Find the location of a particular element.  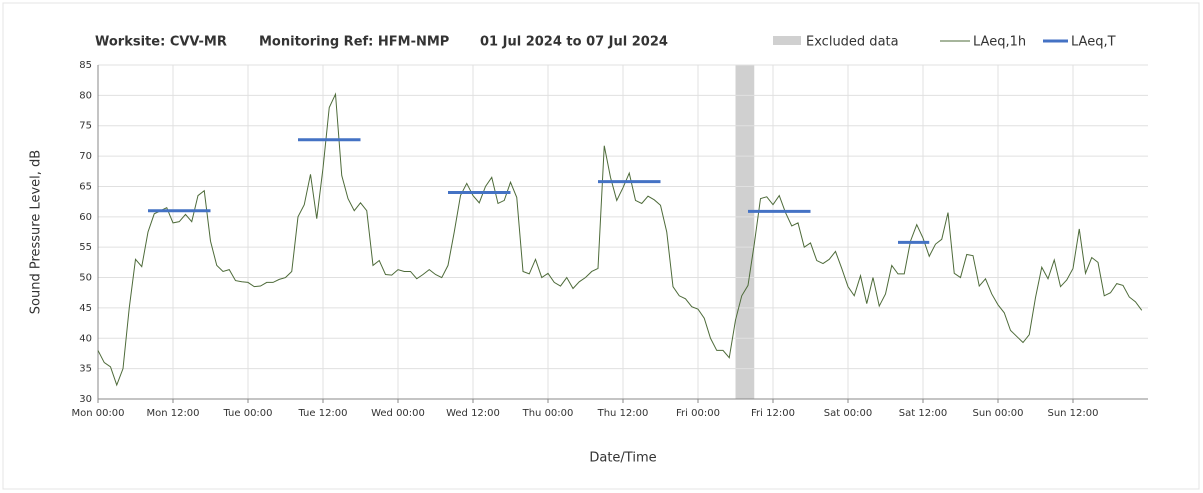

y-tick-label: 45 is located at coordinates (85, 308).